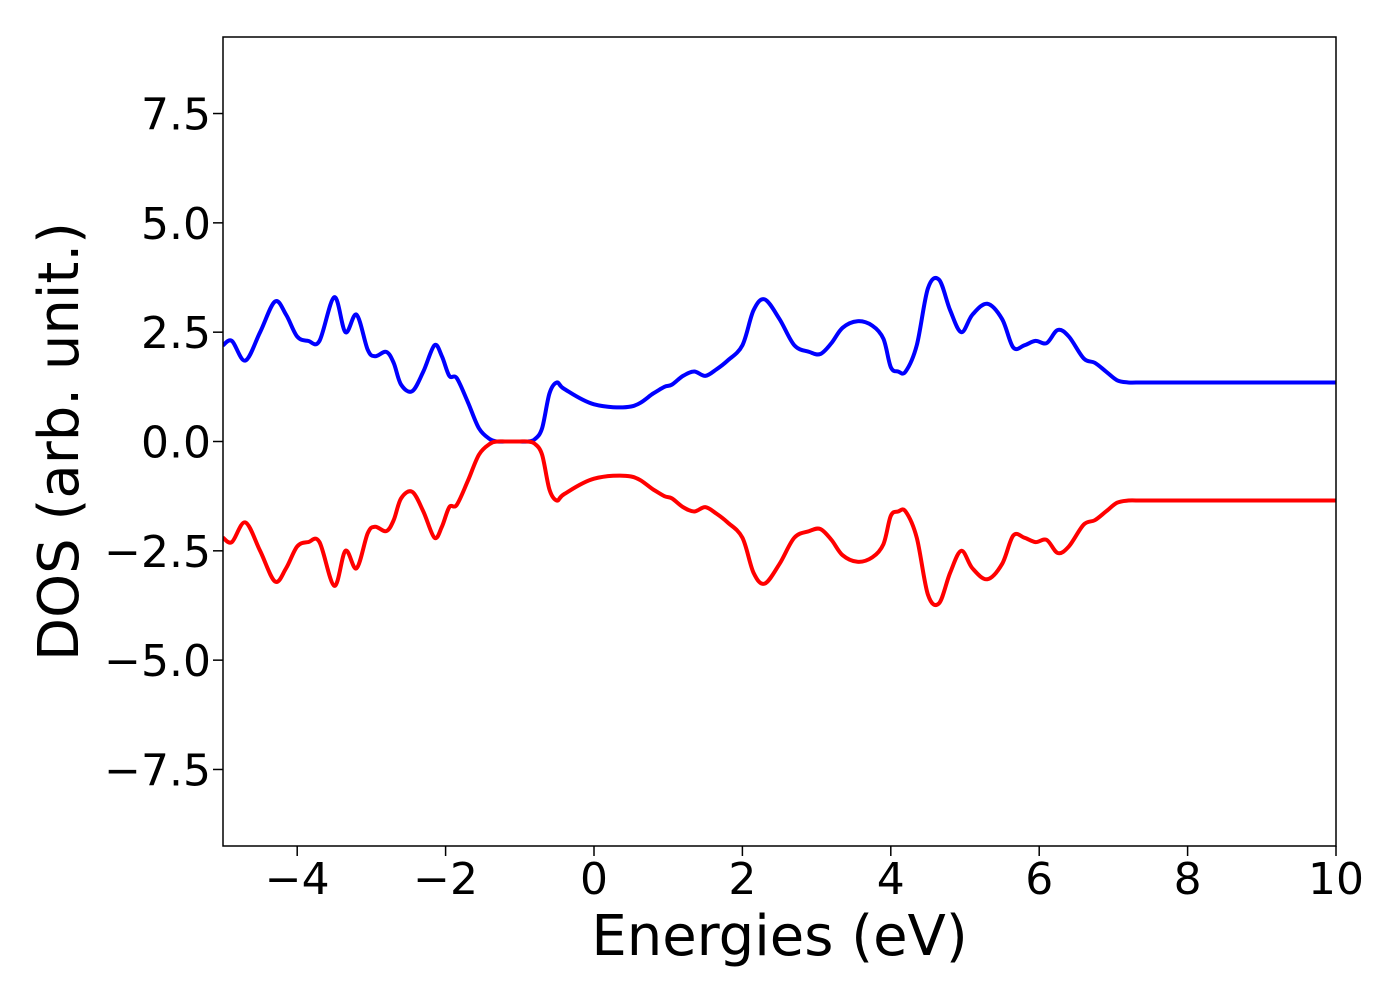 The height and width of the screenshot is (1000, 1400). Describe the element at coordinates (445, 879) in the screenshot. I see `x-tick-label: −2` at that location.